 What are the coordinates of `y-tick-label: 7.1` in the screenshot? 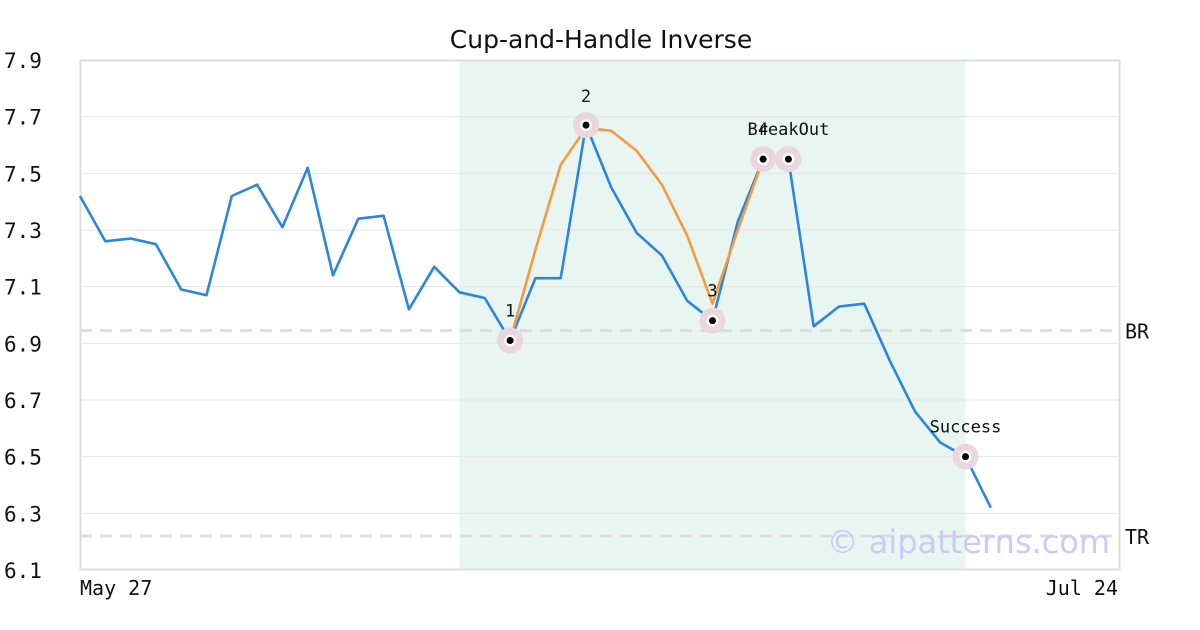 It's located at (23, 288).